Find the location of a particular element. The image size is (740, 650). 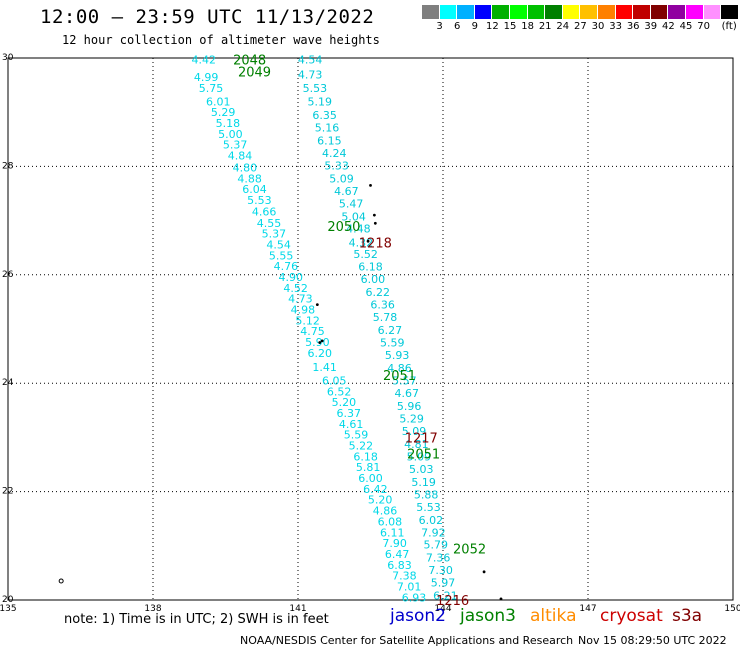

wave-height-label: 6.15 is located at coordinates (329, 140).